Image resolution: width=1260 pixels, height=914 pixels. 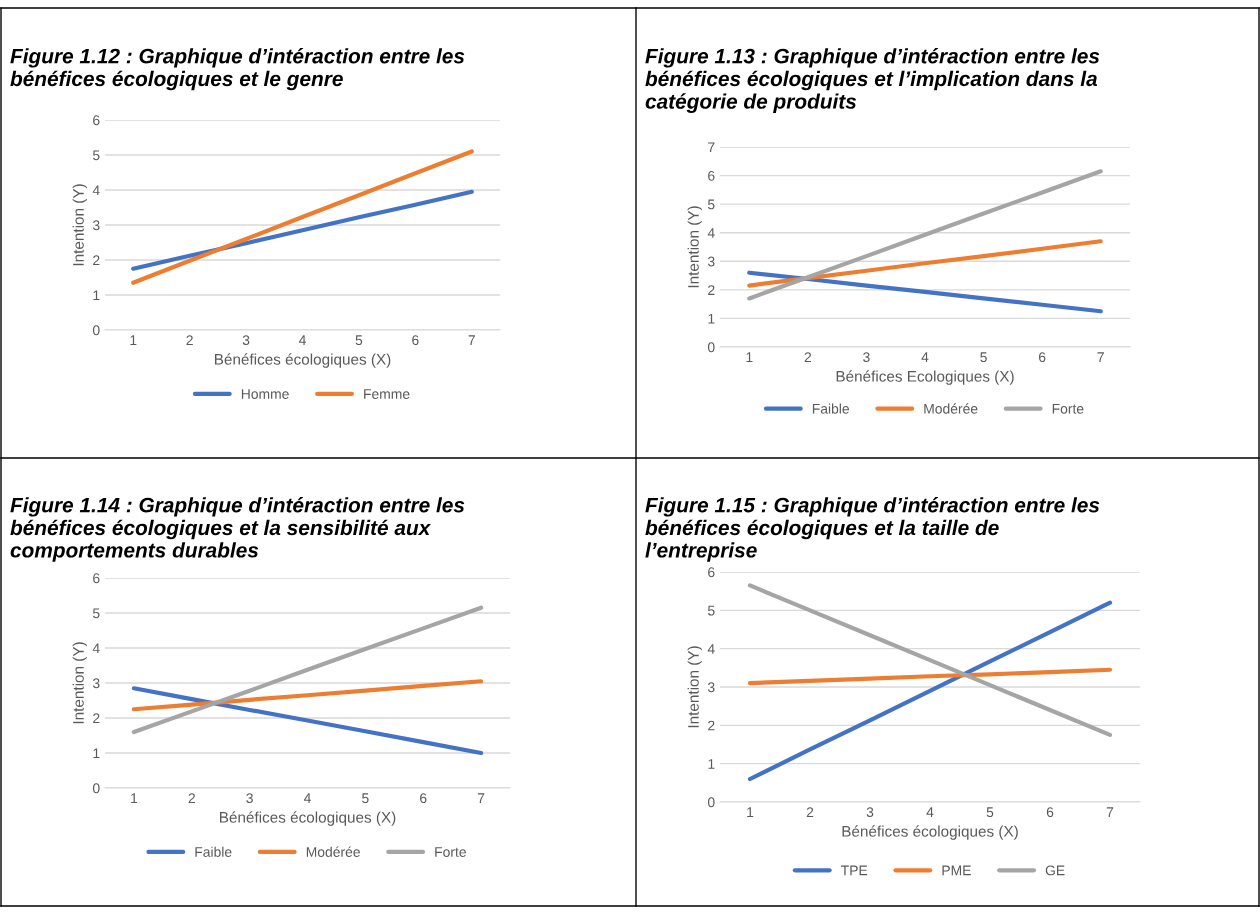 I want to click on legend-label: PME, so click(x=956, y=870).